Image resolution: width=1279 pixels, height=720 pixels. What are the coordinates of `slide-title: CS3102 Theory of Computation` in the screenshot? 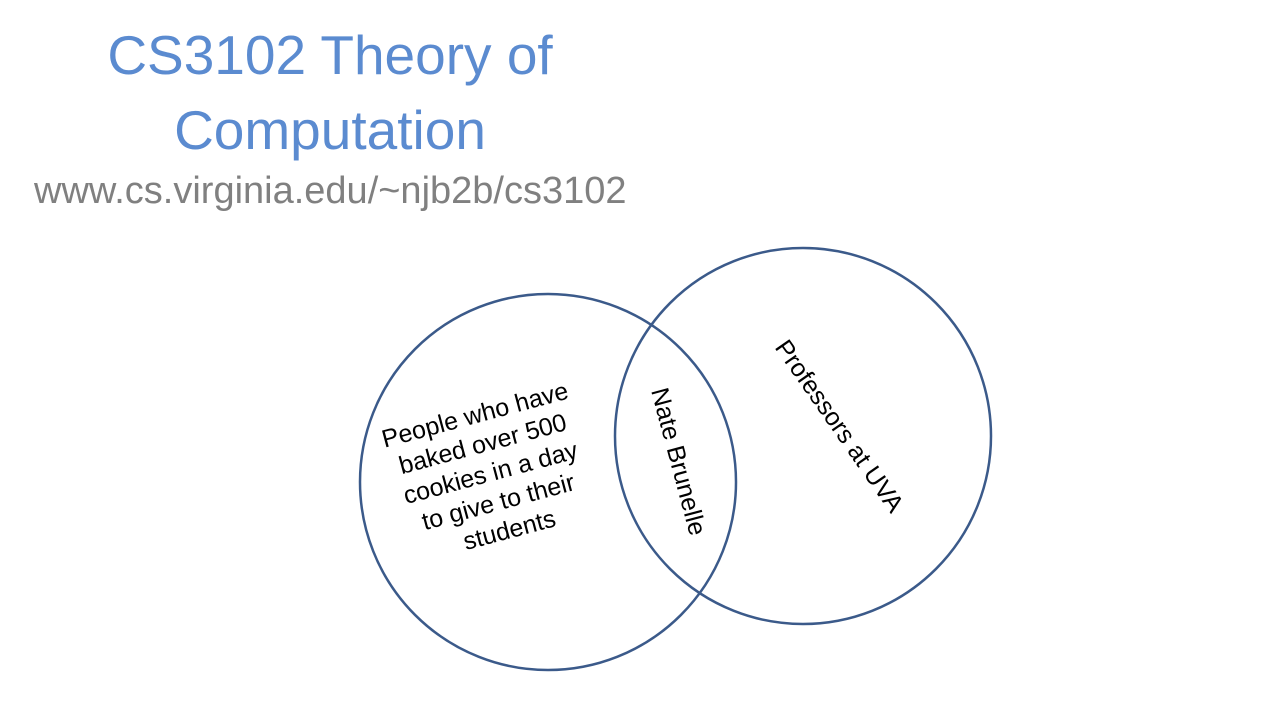 It's located at (330, 93).